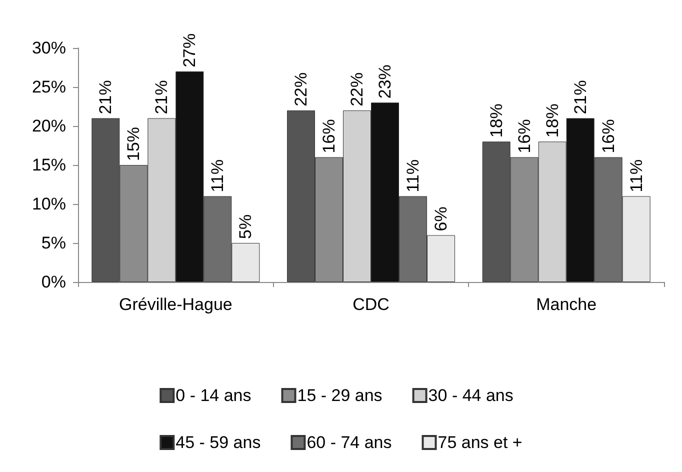 The height and width of the screenshot is (472, 682). Describe the element at coordinates (385, 81) in the screenshot. I see `data-label: 23%` at that location.